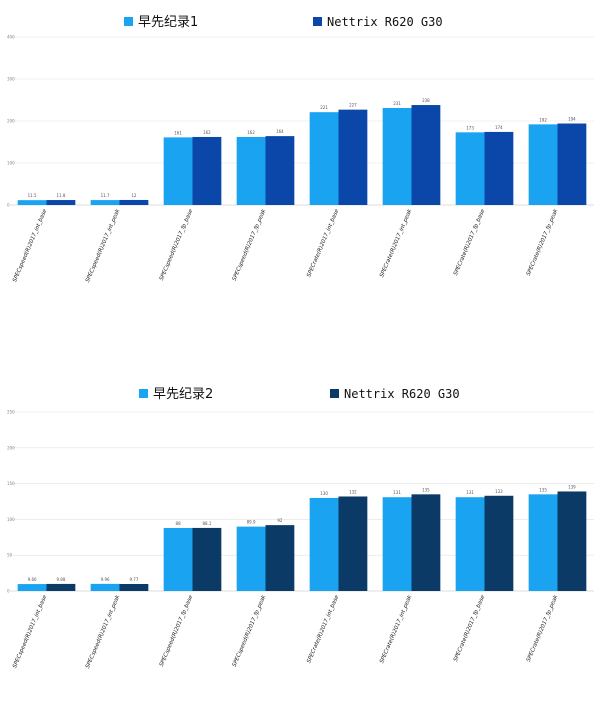 The height and width of the screenshot is (728, 600). Describe the element at coordinates (470, 127) in the screenshot. I see `data-label: 173` at that location.